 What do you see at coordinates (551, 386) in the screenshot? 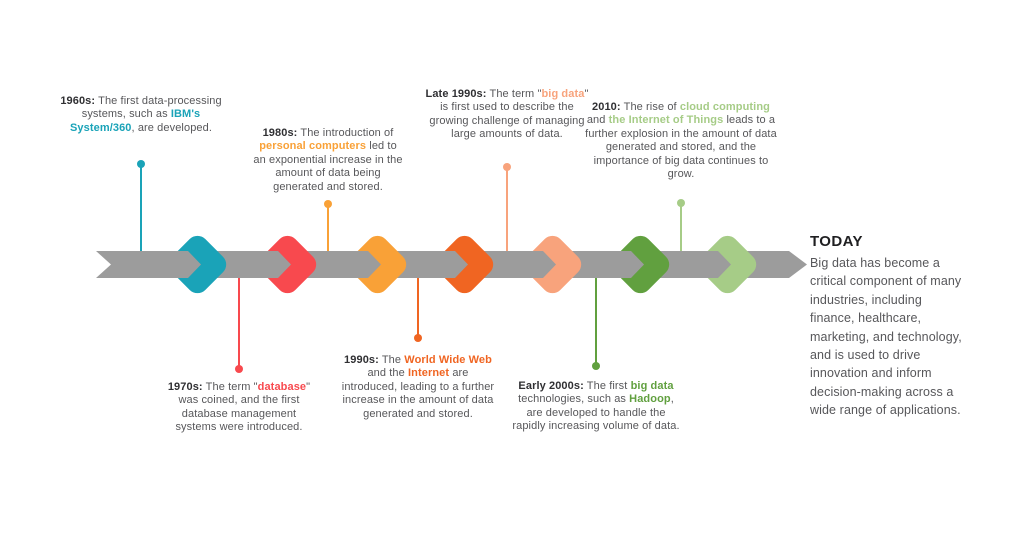
I see `event-text-segment: Early 2000s:` at bounding box center [551, 386].